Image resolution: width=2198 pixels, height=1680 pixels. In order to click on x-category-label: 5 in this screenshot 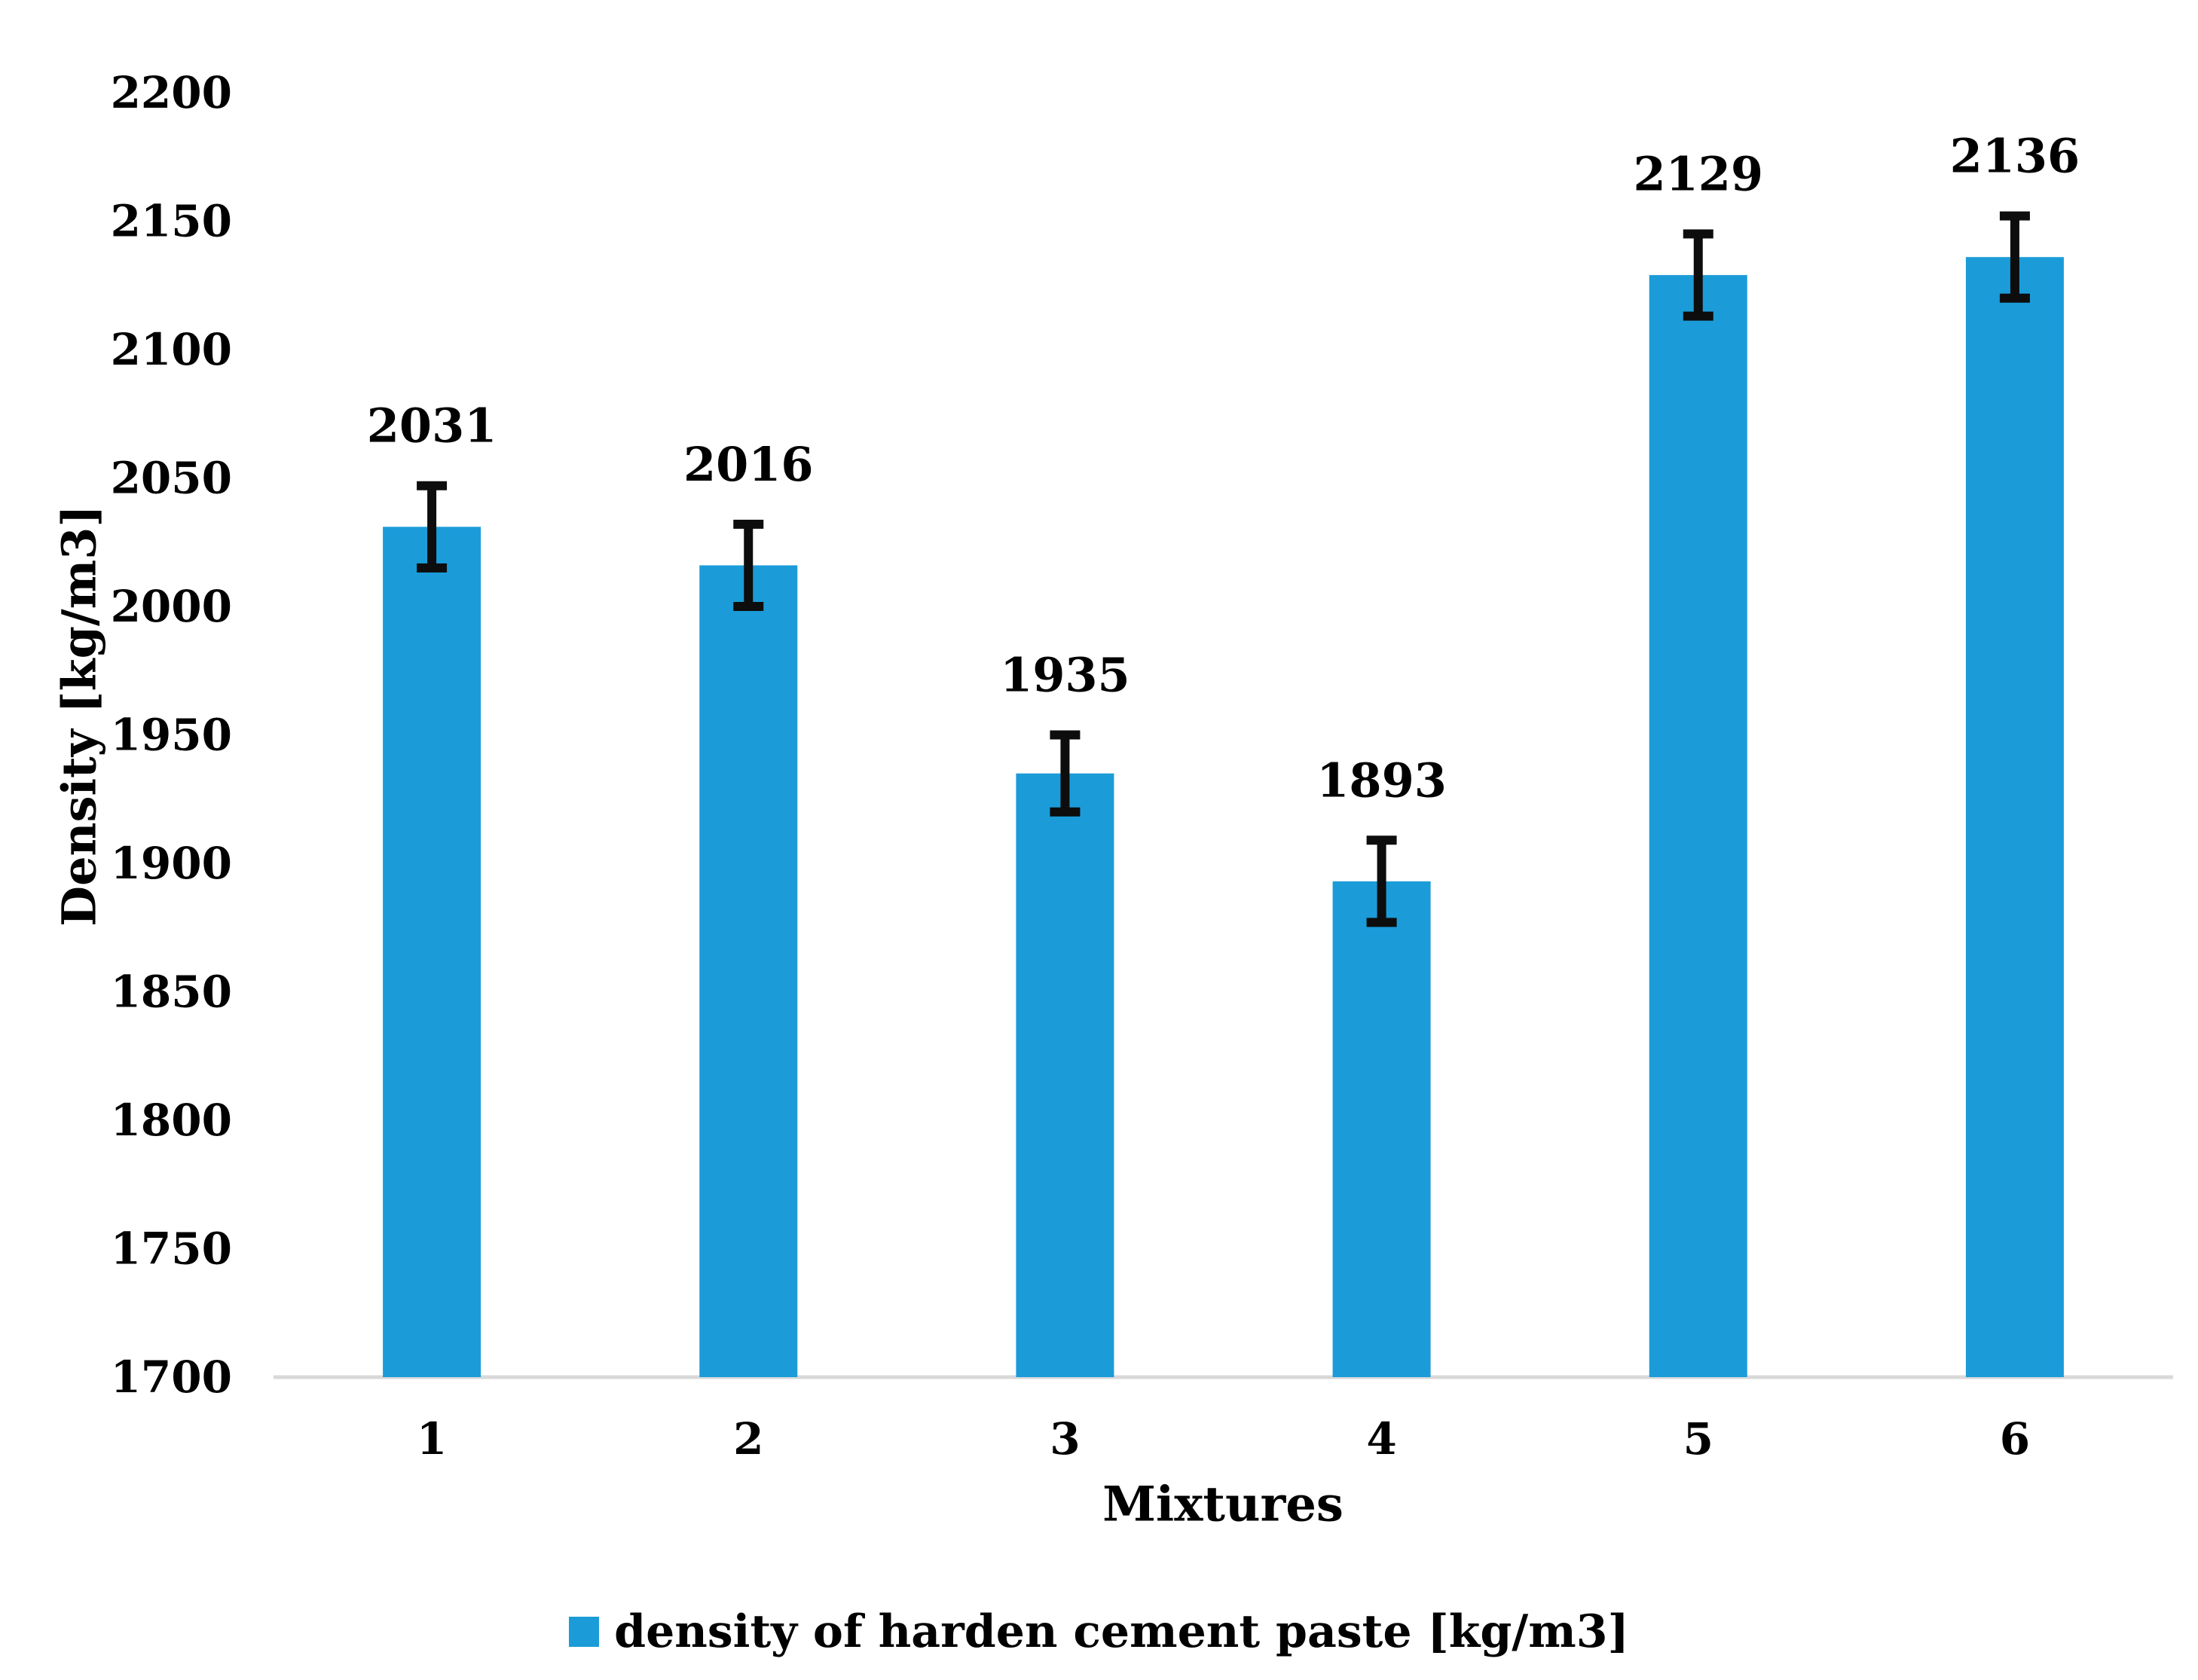, I will do `click(1698, 1439)`.